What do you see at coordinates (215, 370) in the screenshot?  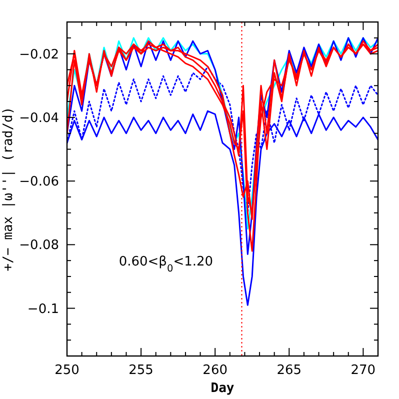 I see `x-tick-label: 260` at bounding box center [215, 370].